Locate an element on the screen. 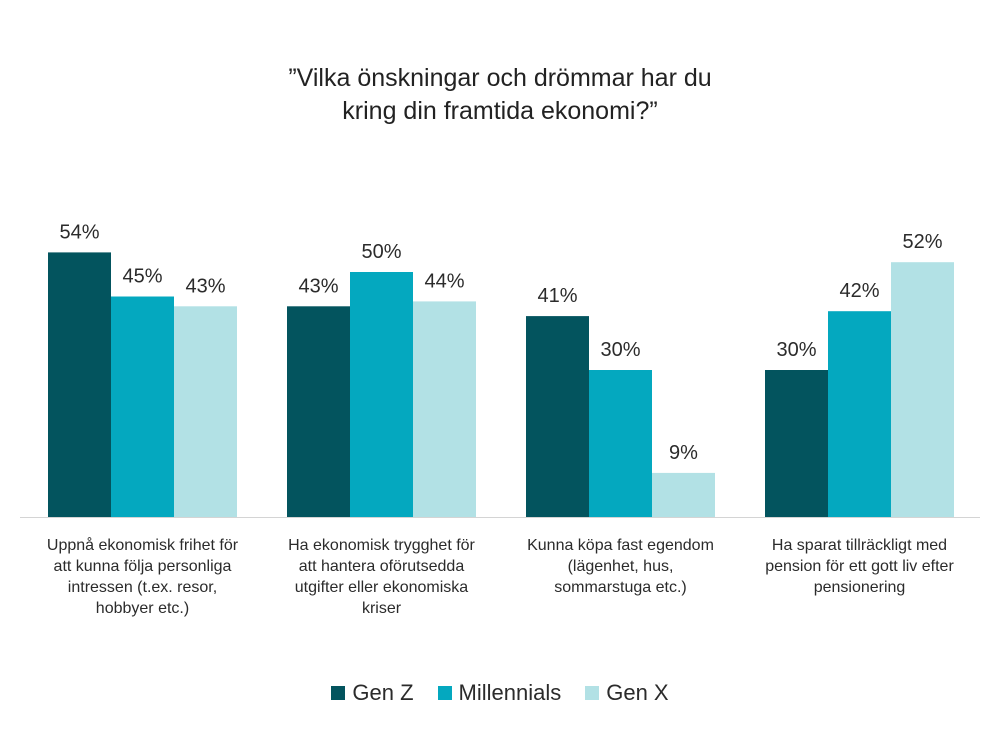  category-label-4-line-3: pensionering is located at coordinates (859, 587).